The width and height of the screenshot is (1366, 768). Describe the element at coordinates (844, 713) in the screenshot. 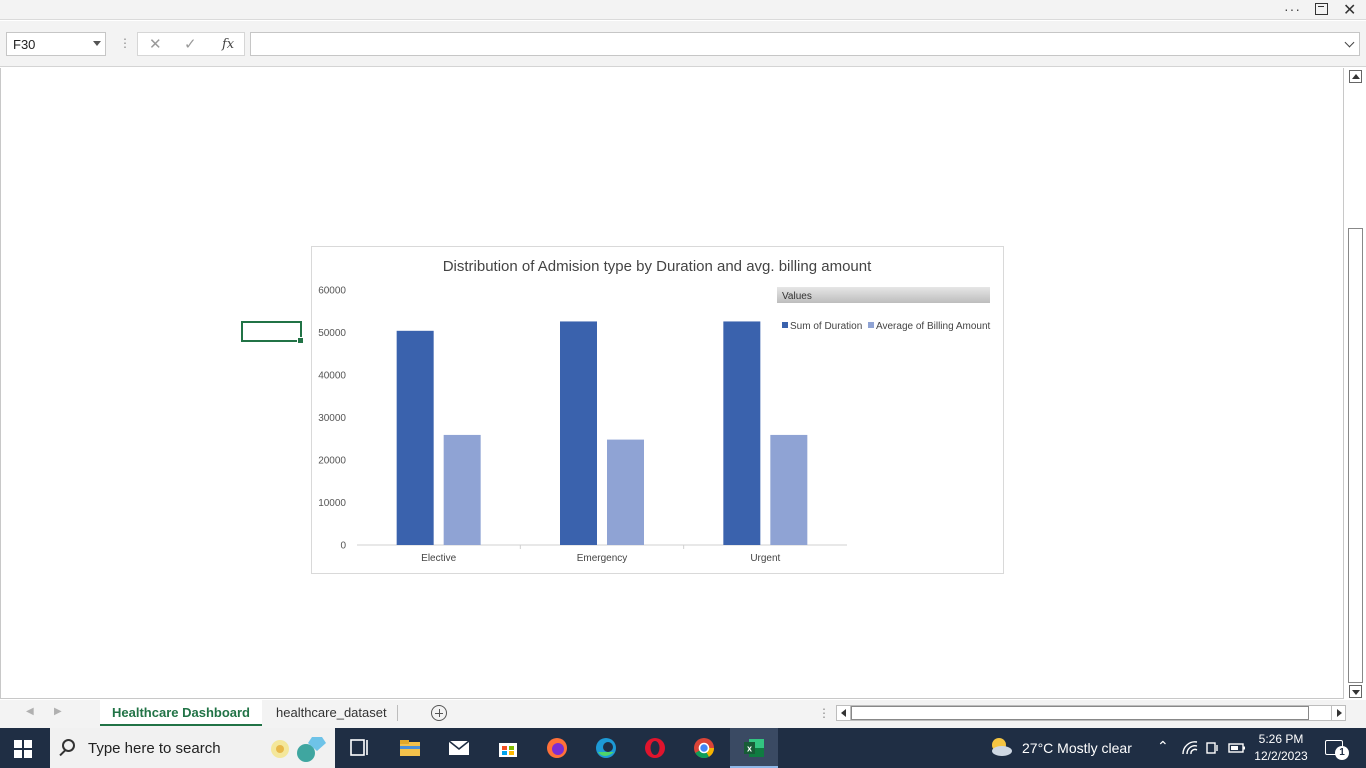

I see `scroll-left-icon` at that location.